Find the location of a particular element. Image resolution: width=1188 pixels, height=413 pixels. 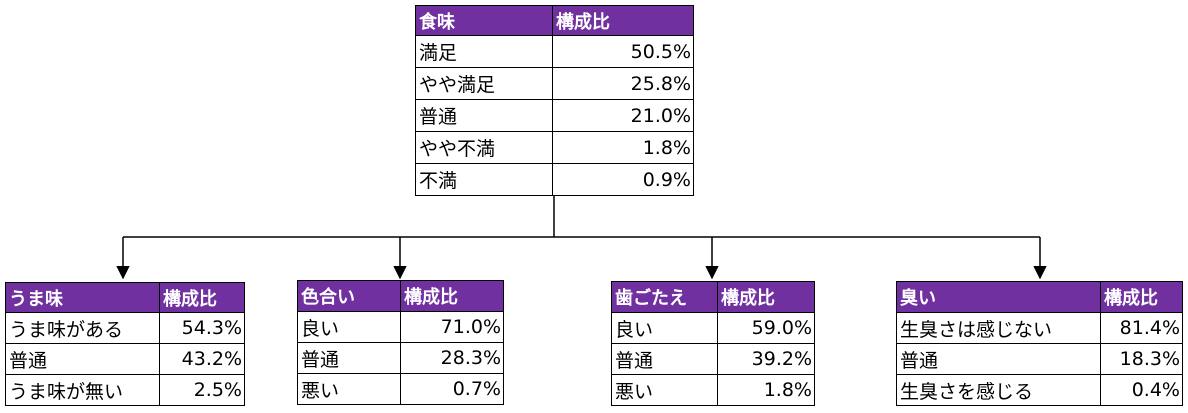

row-ratio: 0.9% is located at coordinates (623, 179).